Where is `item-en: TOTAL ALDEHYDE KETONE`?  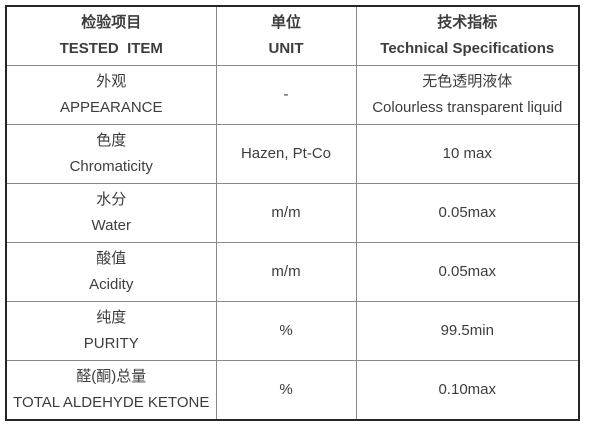
item-en: TOTAL ALDEHYDE KETONE is located at coordinates (111, 402).